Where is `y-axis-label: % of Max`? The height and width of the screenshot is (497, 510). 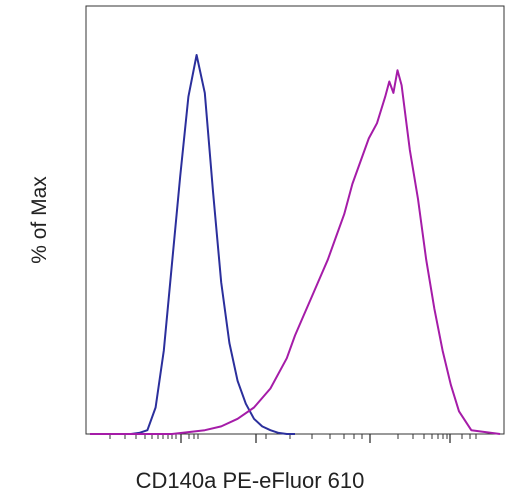 y-axis-label: % of Max is located at coordinates (39, 220).